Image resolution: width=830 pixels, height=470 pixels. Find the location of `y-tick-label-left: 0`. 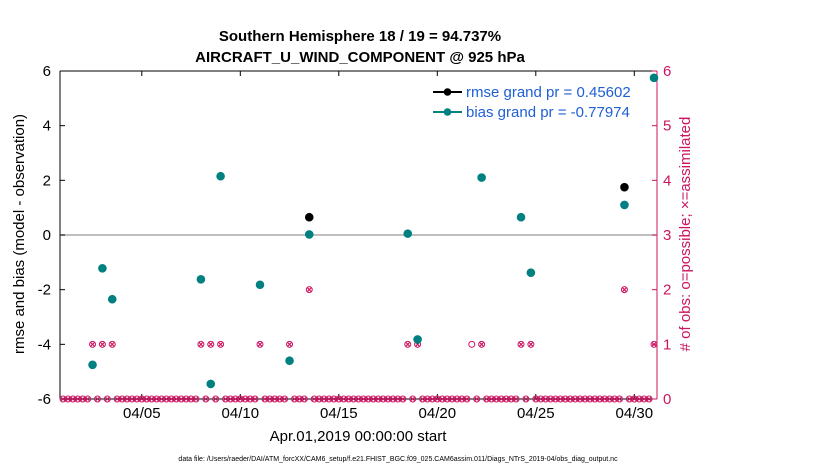

y-tick-label-left: 0 is located at coordinates (47, 235).